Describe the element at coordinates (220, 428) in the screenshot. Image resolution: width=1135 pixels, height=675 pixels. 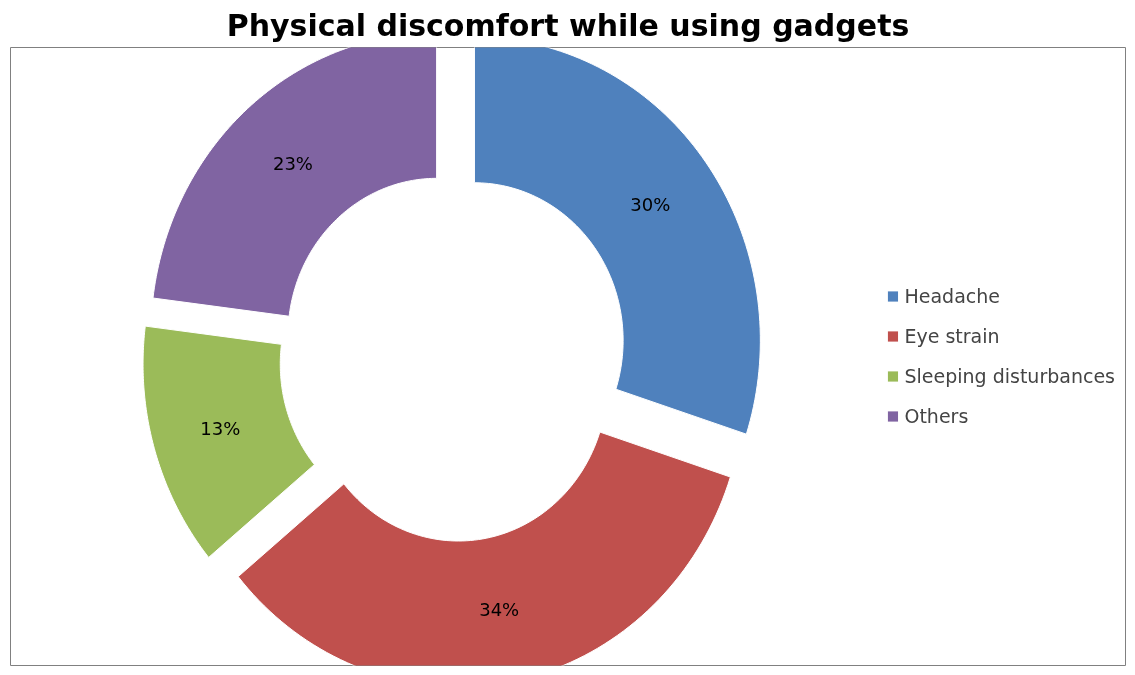
I see `data-label: 13%` at that location.